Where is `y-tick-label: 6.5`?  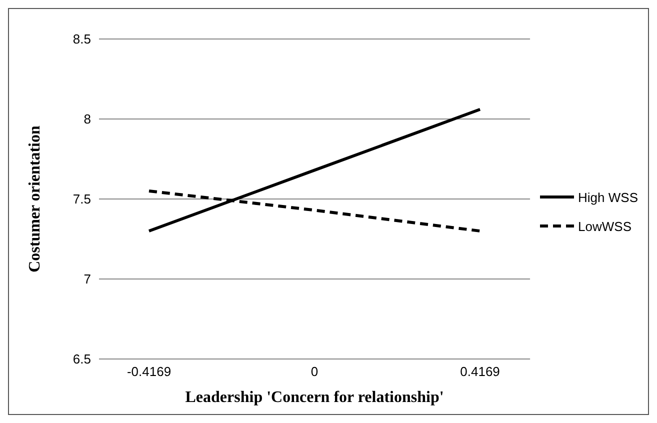 y-tick-label: 6.5 is located at coordinates (81, 359).